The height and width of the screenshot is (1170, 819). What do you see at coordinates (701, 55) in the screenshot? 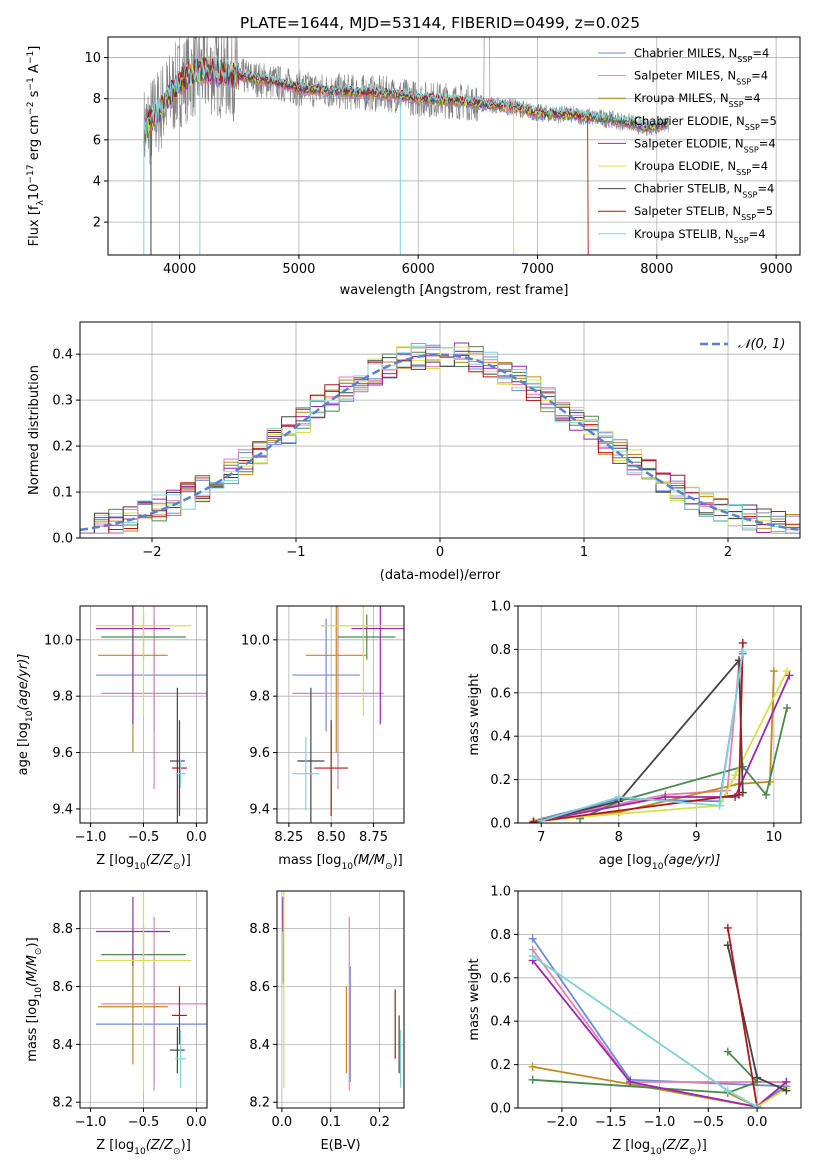
I see `legend-label: Chabrier MILES, NSSP=4` at bounding box center [701, 55].